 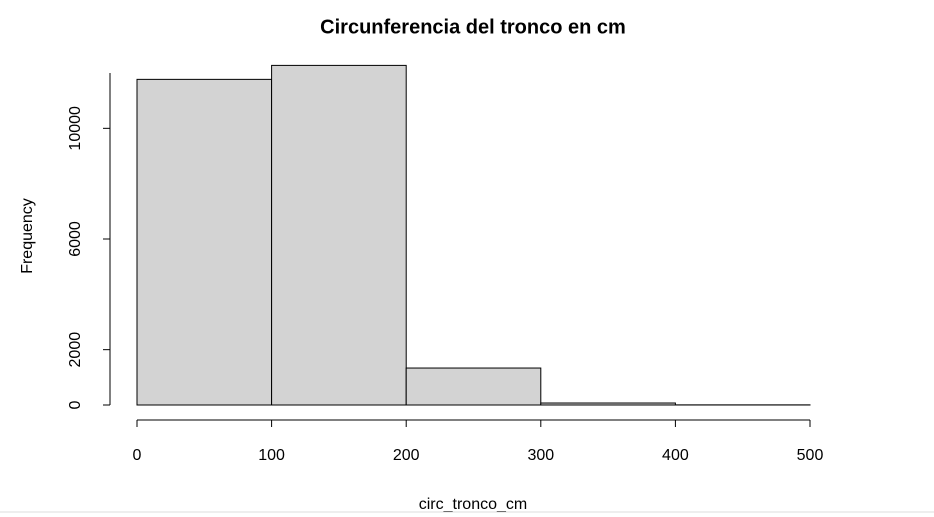 What do you see at coordinates (473, 504) in the screenshot?
I see `x-axis-label: circ_tronco_cm` at bounding box center [473, 504].